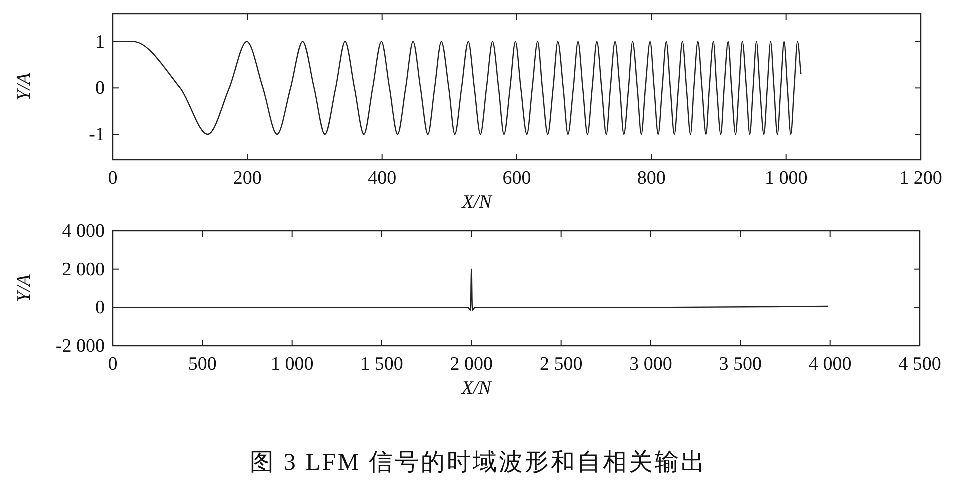 The height and width of the screenshot is (492, 957). Describe the element at coordinates (830, 364) in the screenshot. I see `x-tick-label: 4 000` at that location.